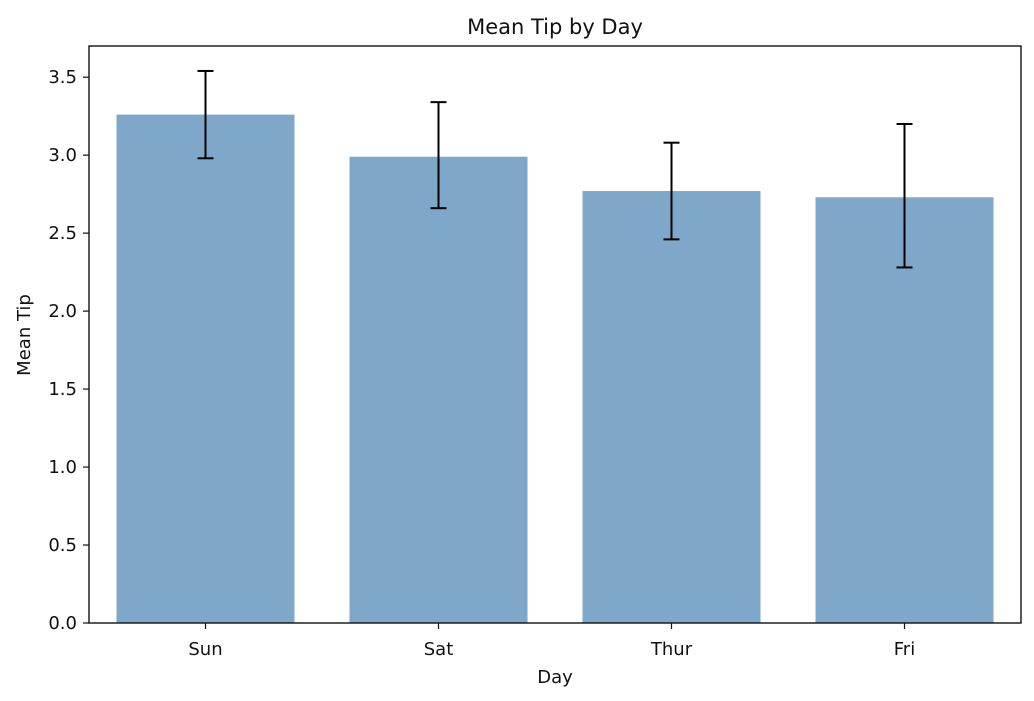 The image size is (1034, 701). What do you see at coordinates (68, 350) in the screenshot?
I see `y-axis-ticks: 0.0 0.5 1.0 1.5 2.0 2.5 3.0 3.5` at bounding box center [68, 350].